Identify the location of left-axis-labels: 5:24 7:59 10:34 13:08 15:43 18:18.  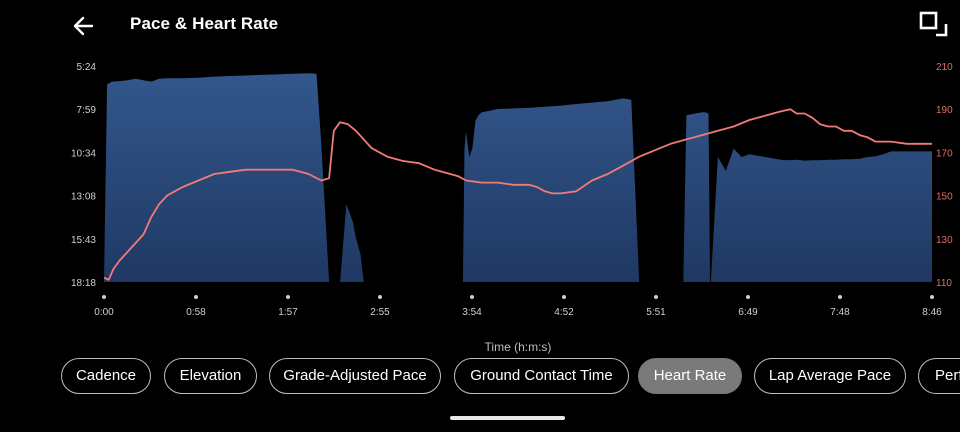
(83, 175).